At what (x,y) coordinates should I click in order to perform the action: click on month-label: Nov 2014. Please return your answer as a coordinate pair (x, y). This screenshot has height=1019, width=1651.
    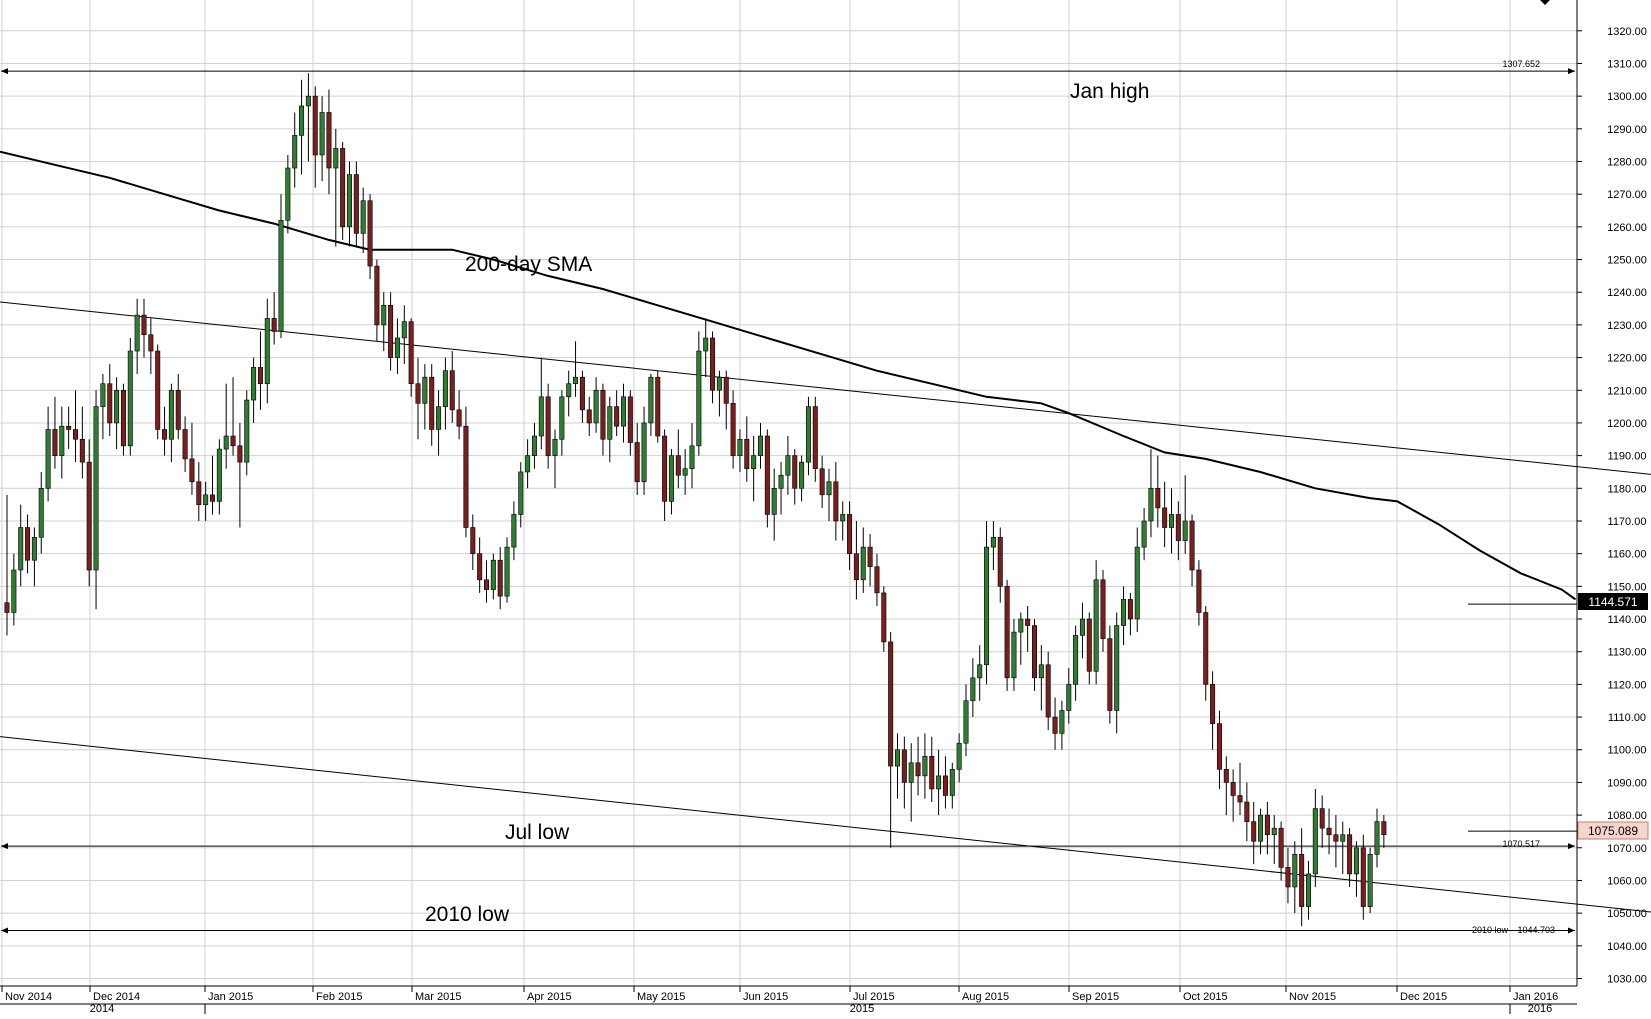
    Looking at the image, I should click on (28, 997).